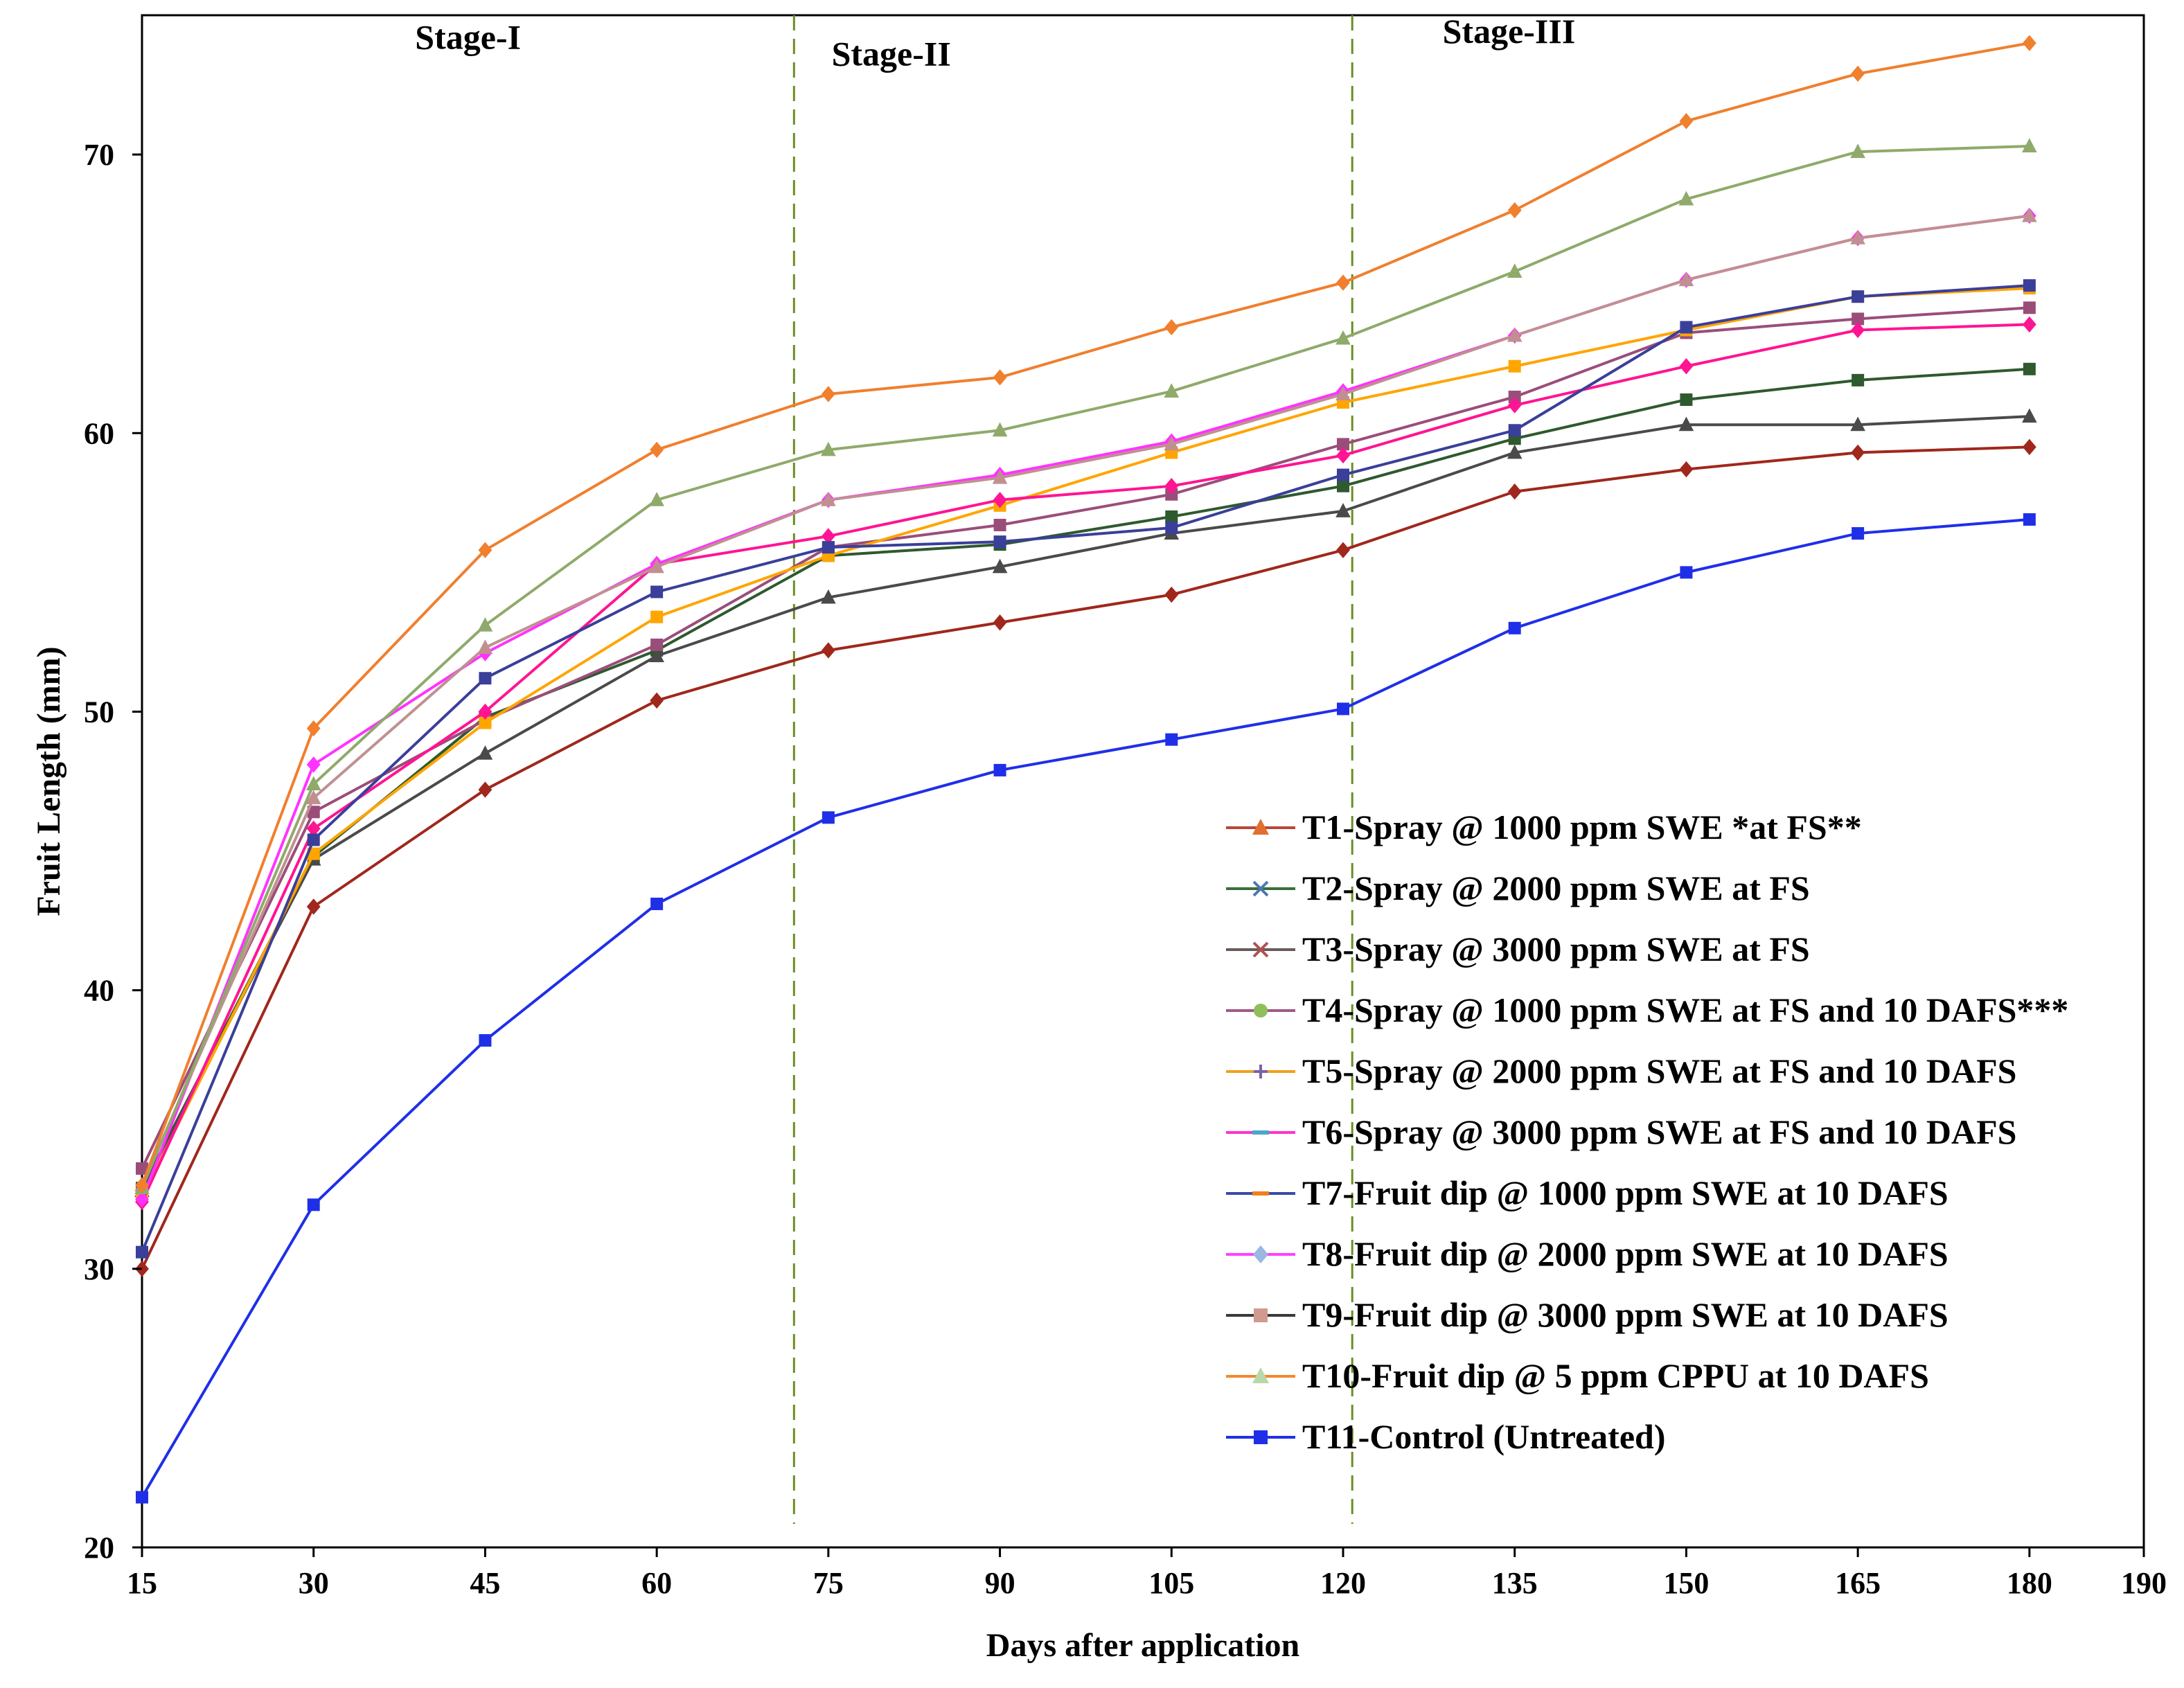 The image size is (2184, 1688). I want to click on legend-label: T1-Spray @ 1000 ppm SWE *at FS**, so click(1582, 827).